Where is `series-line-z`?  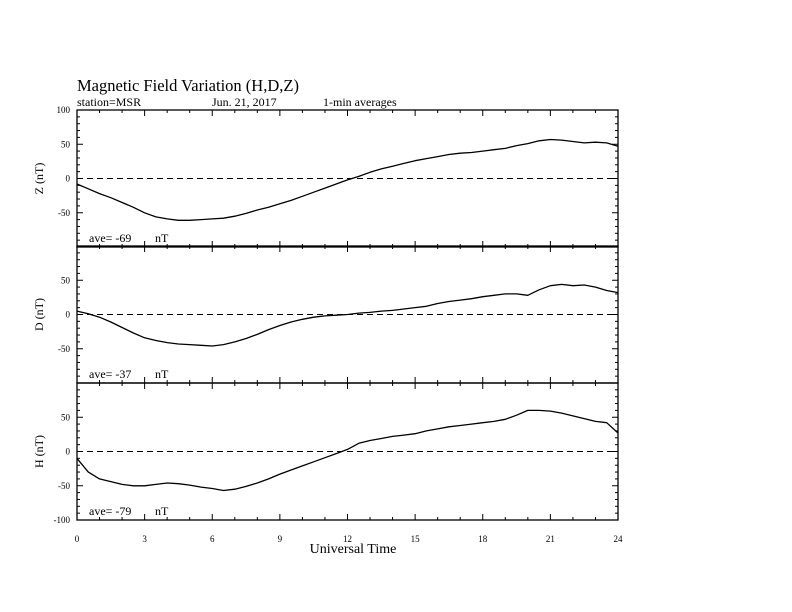
series-line-z is located at coordinates (347, 179).